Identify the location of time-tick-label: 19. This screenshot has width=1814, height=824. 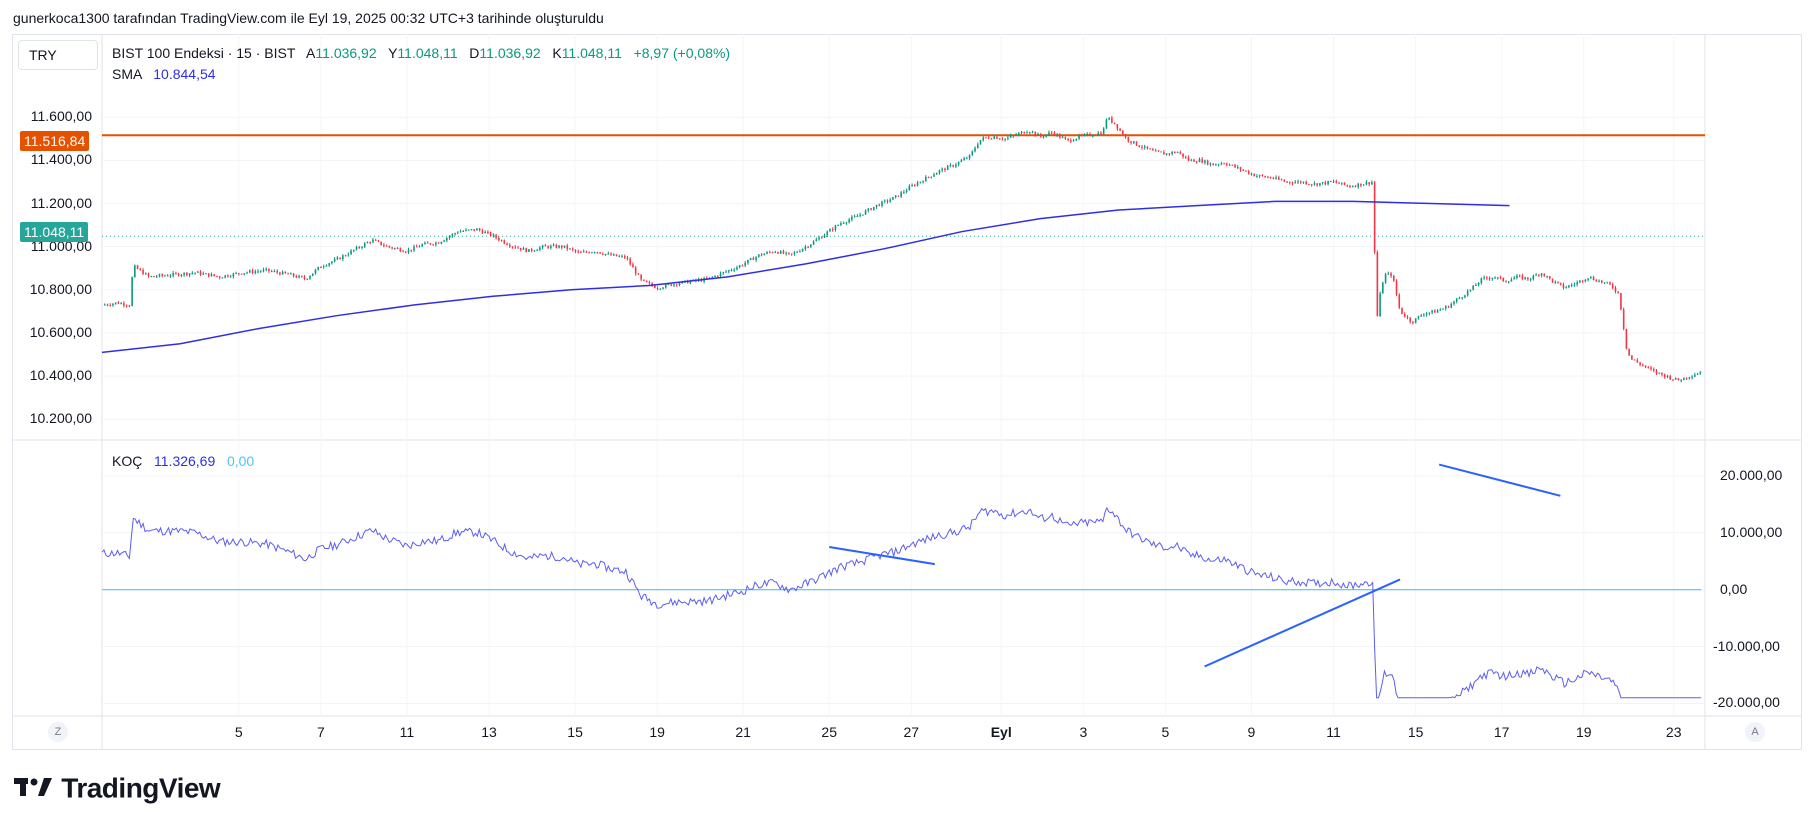
(1584, 732).